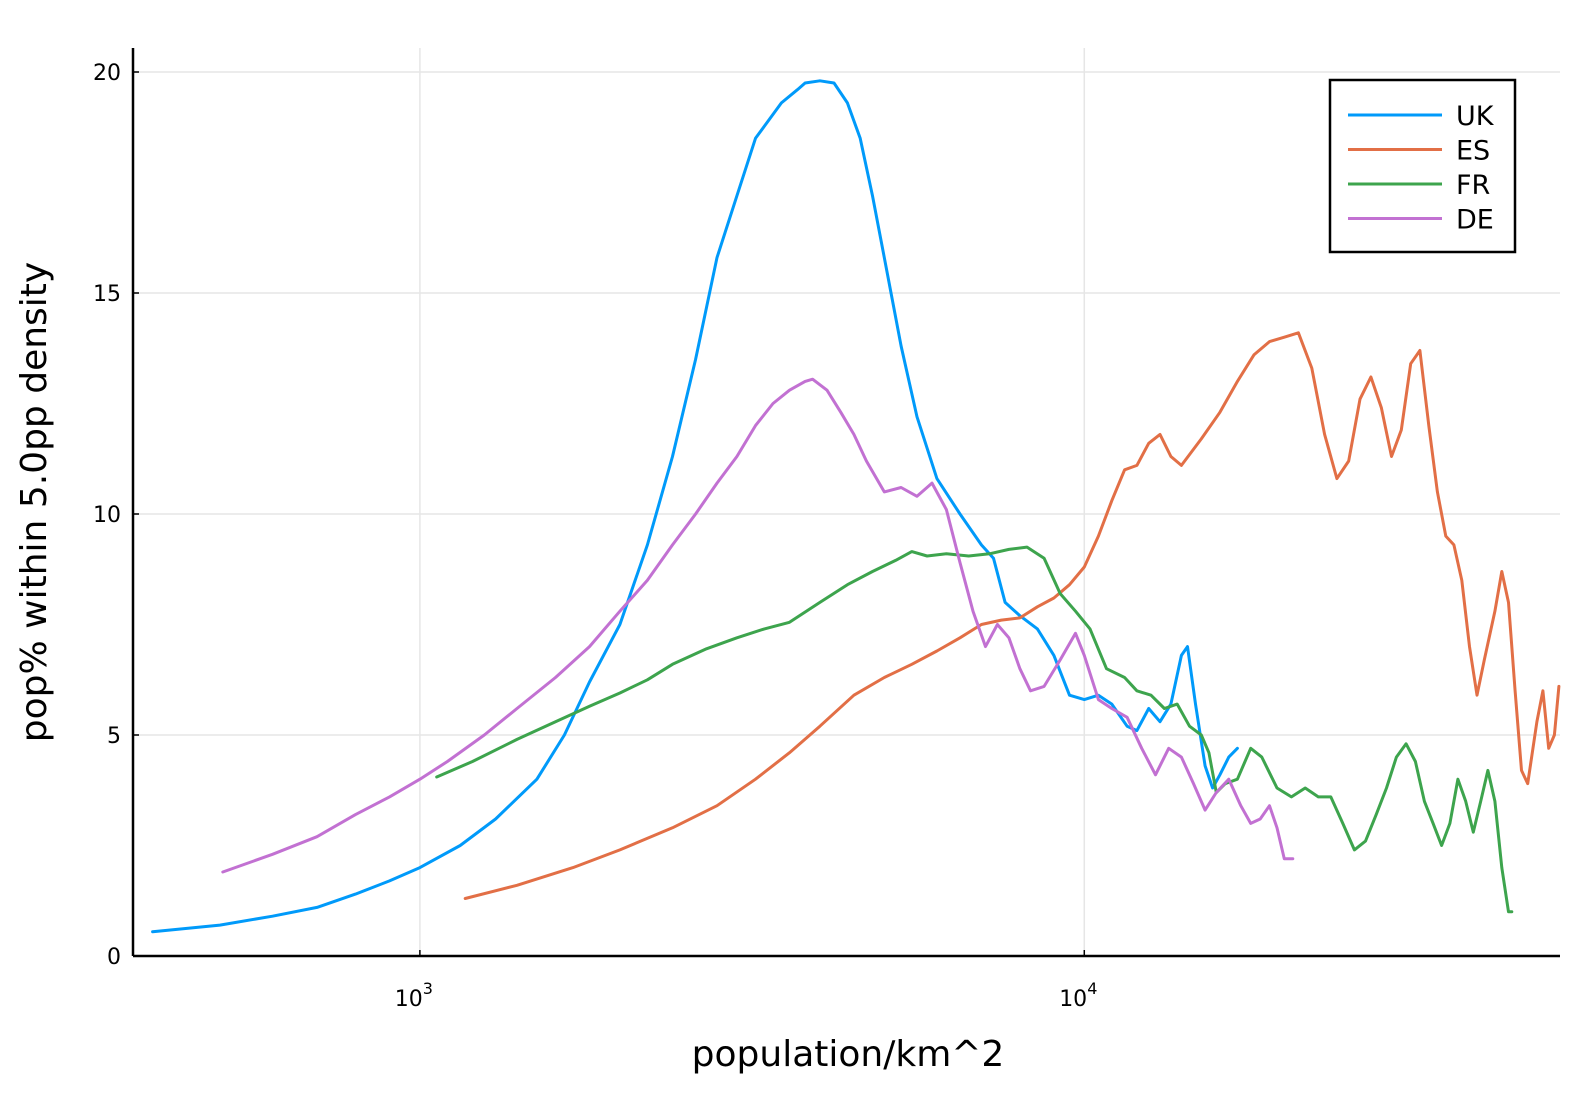 This screenshot has width=1594, height=1097. What do you see at coordinates (114, 736) in the screenshot?
I see `y-tick-label: 5` at bounding box center [114, 736].